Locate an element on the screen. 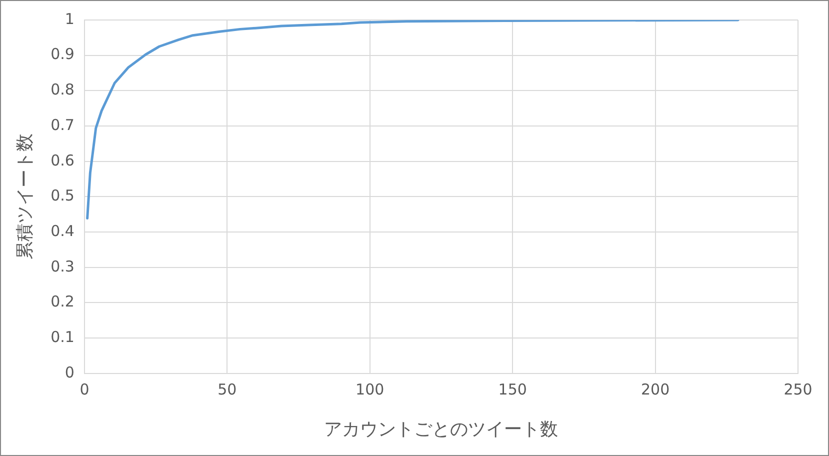 The image size is (829, 456). y-tick-label: 0.1 is located at coordinates (62, 337).